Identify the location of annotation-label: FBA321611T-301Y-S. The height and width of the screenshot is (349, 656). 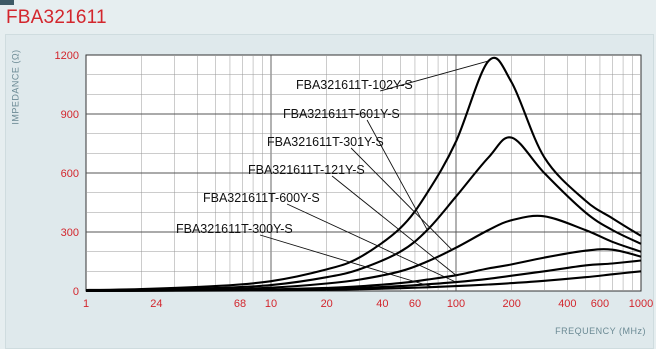
(325, 142).